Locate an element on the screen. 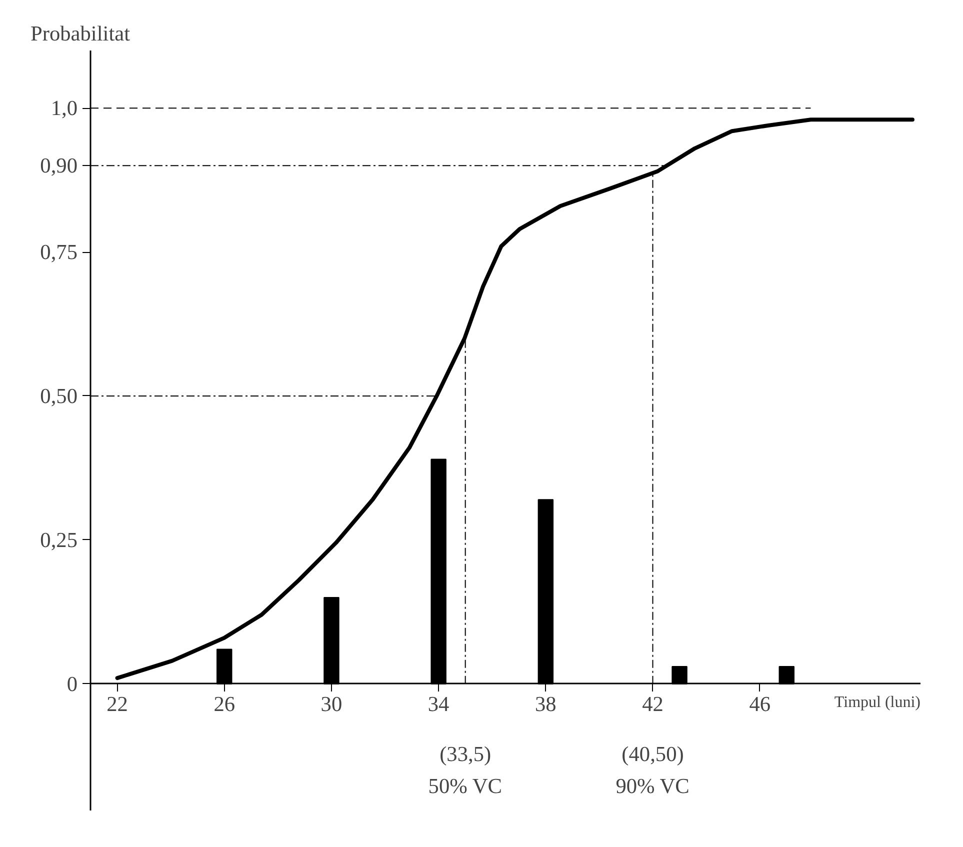  y-tick-label: 0 is located at coordinates (72, 684).